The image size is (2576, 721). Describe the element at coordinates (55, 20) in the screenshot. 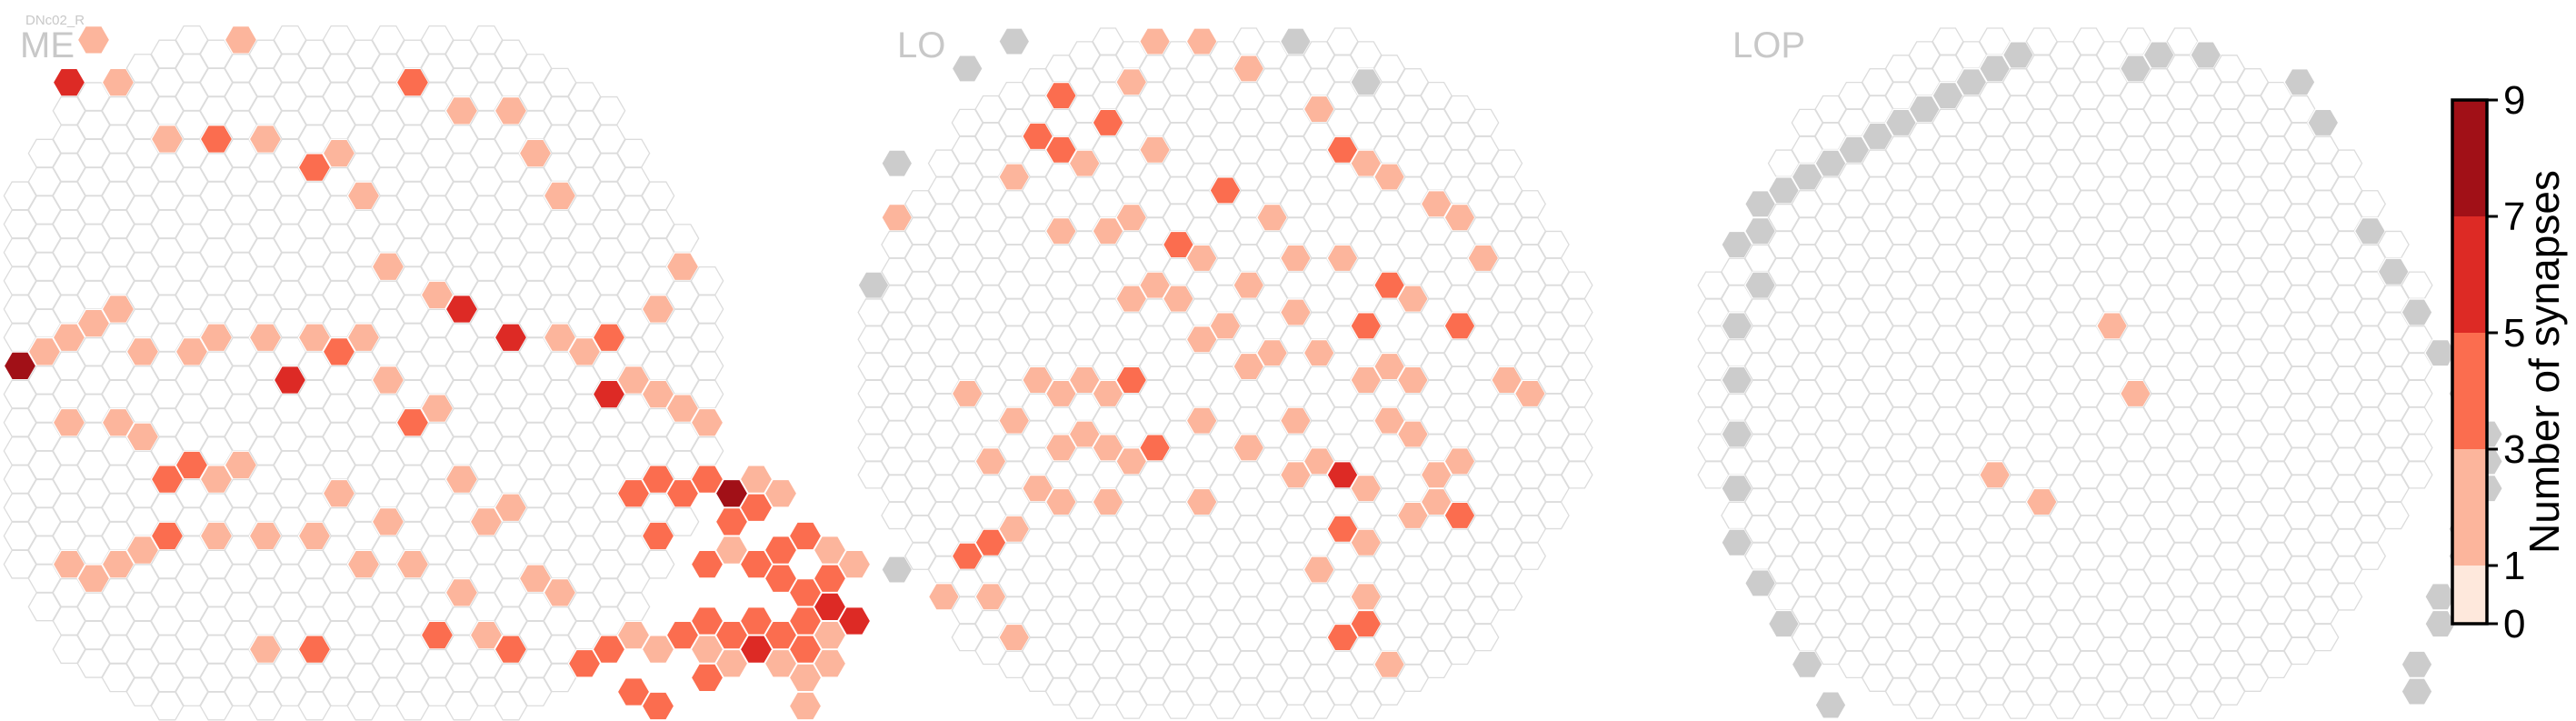

I see `cell-type-label: DNc02_R` at that location.